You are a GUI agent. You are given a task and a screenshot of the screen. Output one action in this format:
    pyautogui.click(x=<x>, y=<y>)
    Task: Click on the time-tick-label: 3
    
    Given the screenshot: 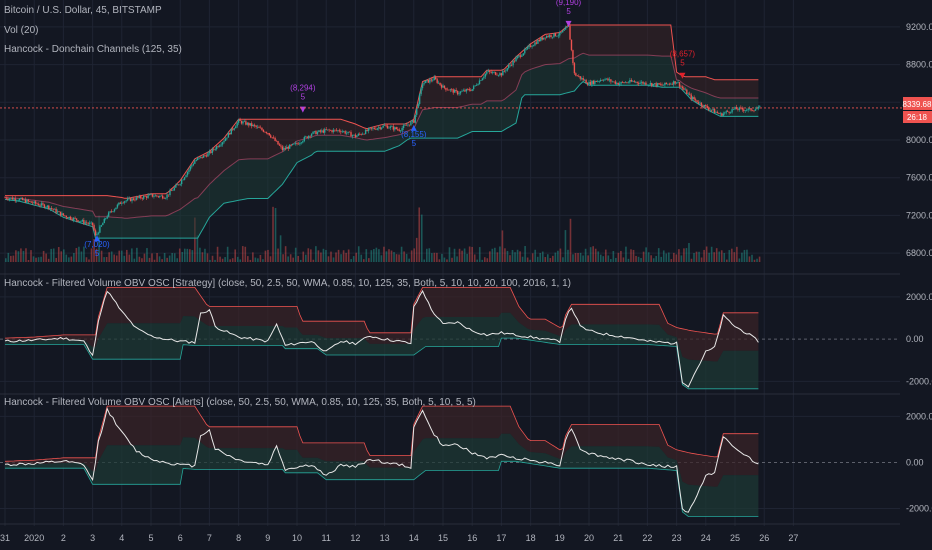 What is the action you would take?
    pyautogui.click(x=92, y=538)
    